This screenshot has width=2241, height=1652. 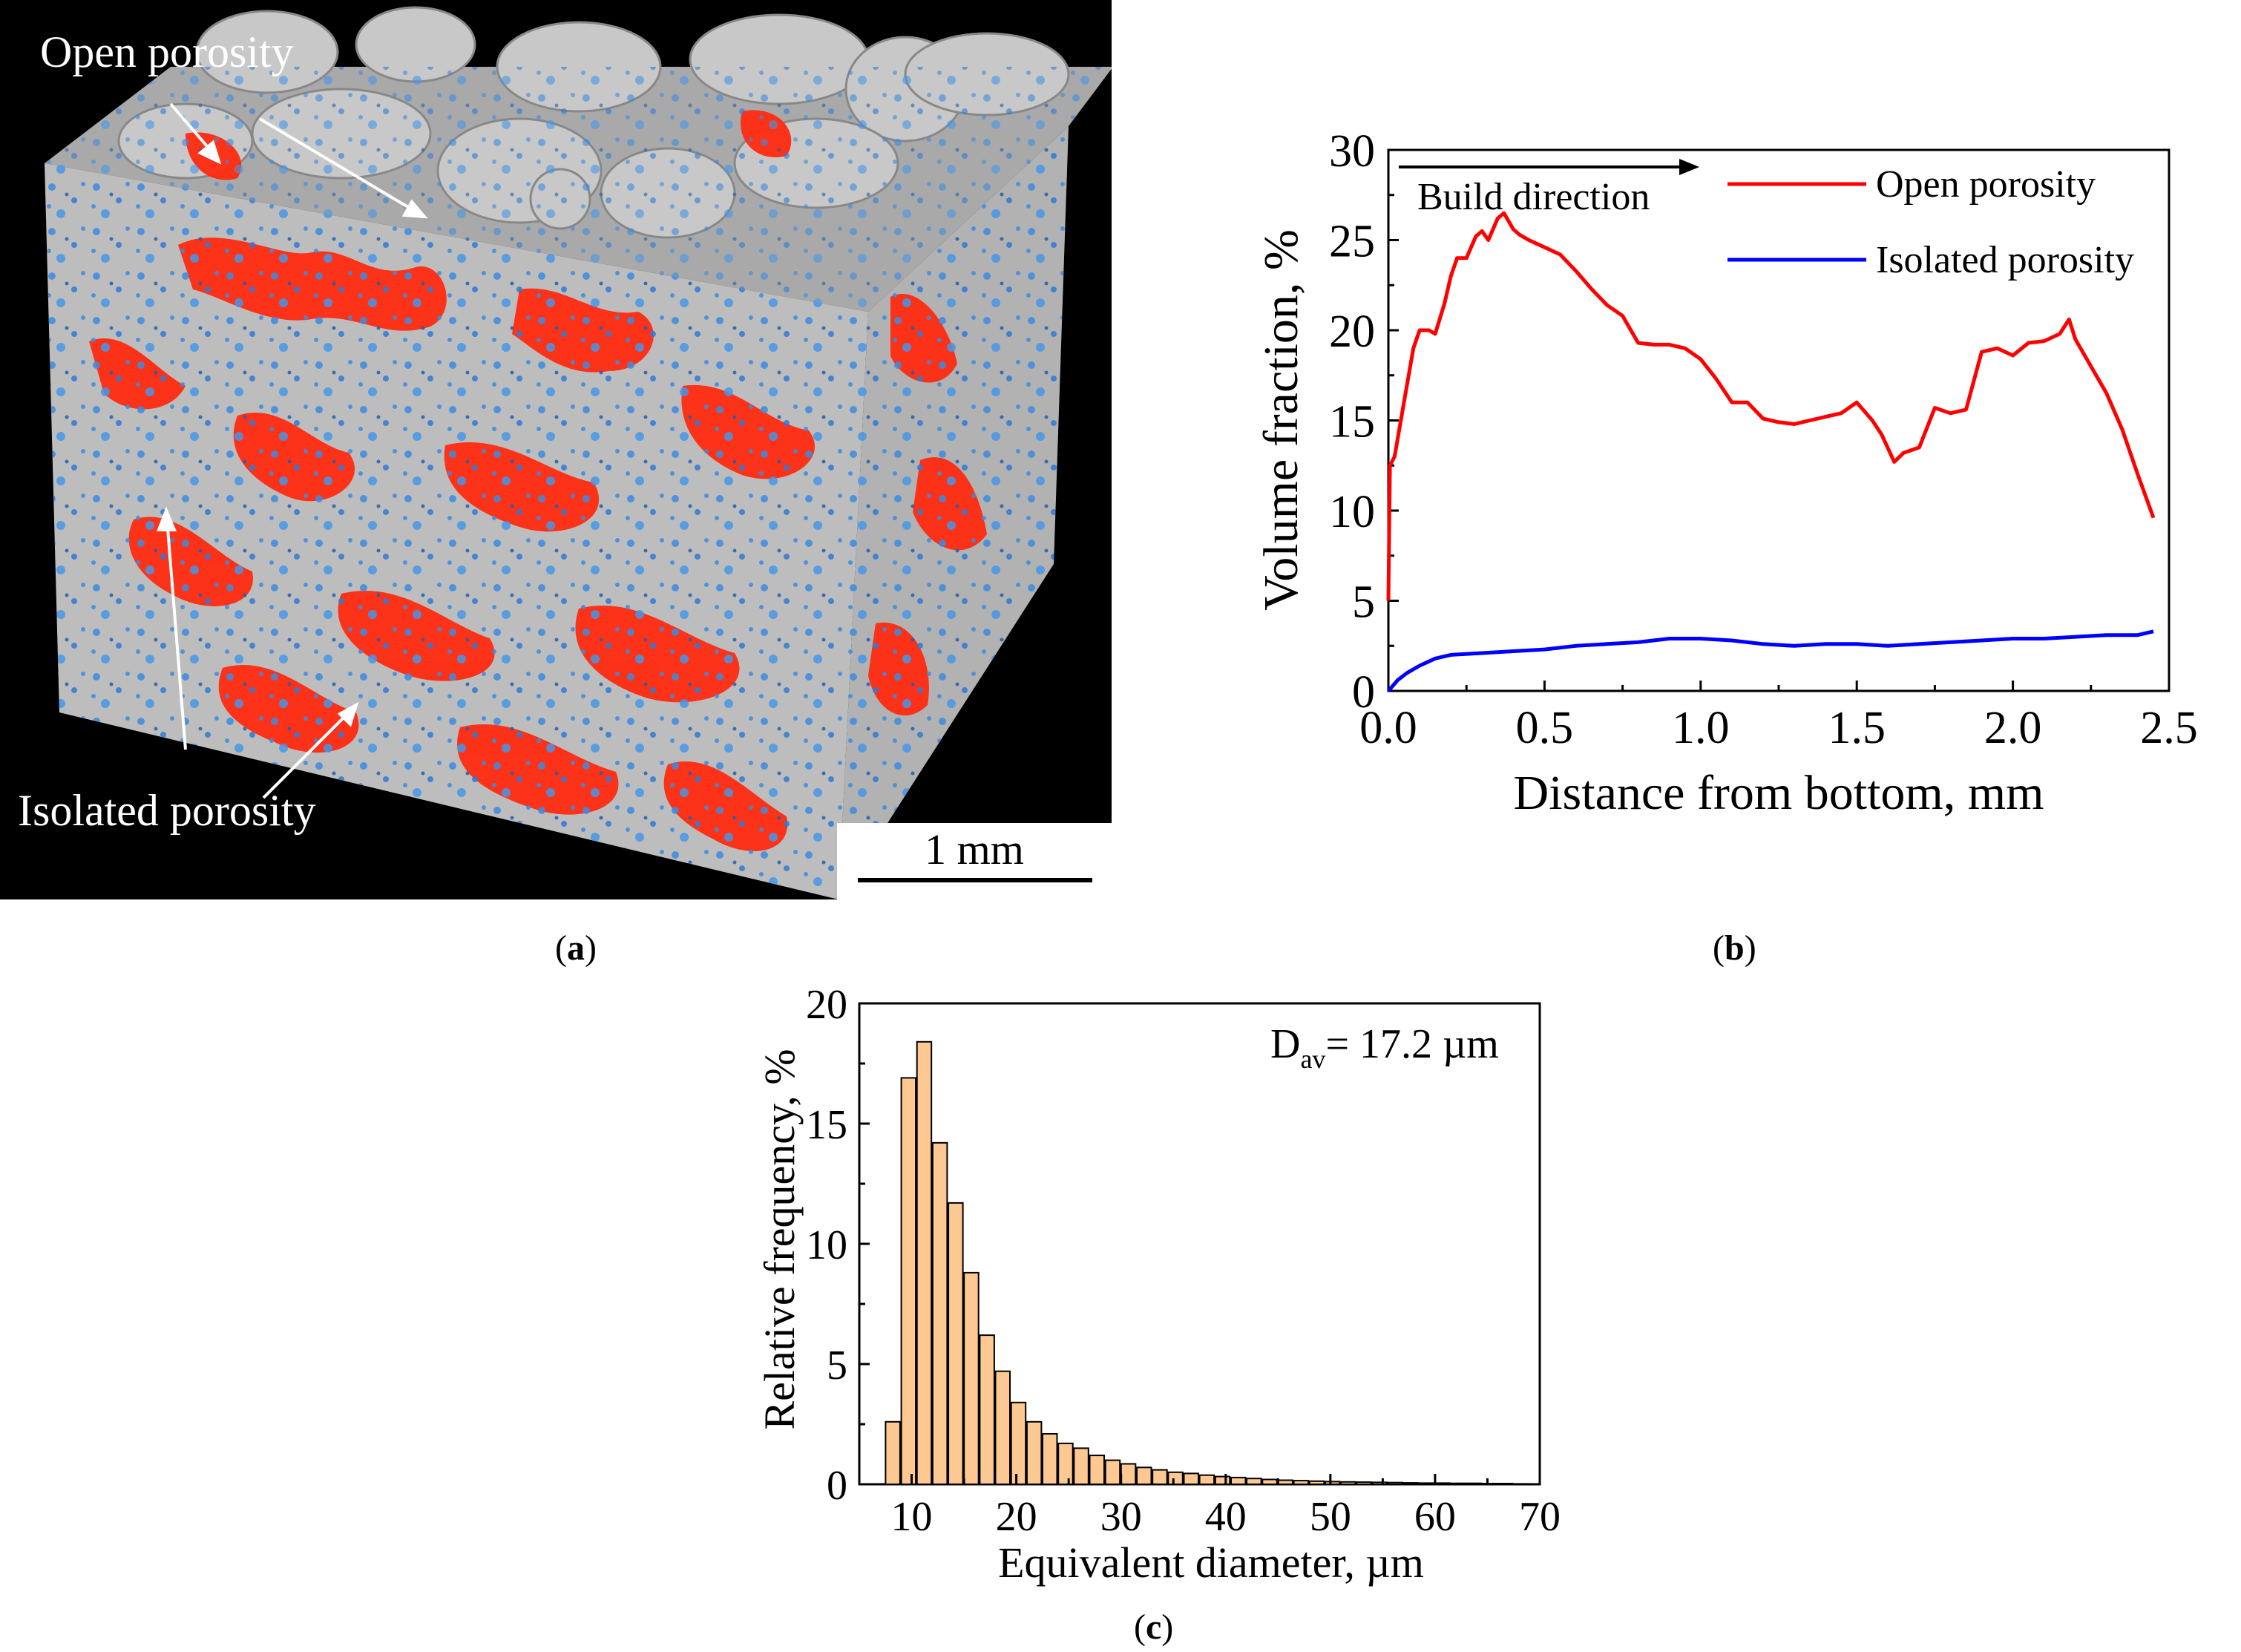 What do you see at coordinates (1226, 1517) in the screenshot?
I see `x-tick-label-c: 40` at bounding box center [1226, 1517].